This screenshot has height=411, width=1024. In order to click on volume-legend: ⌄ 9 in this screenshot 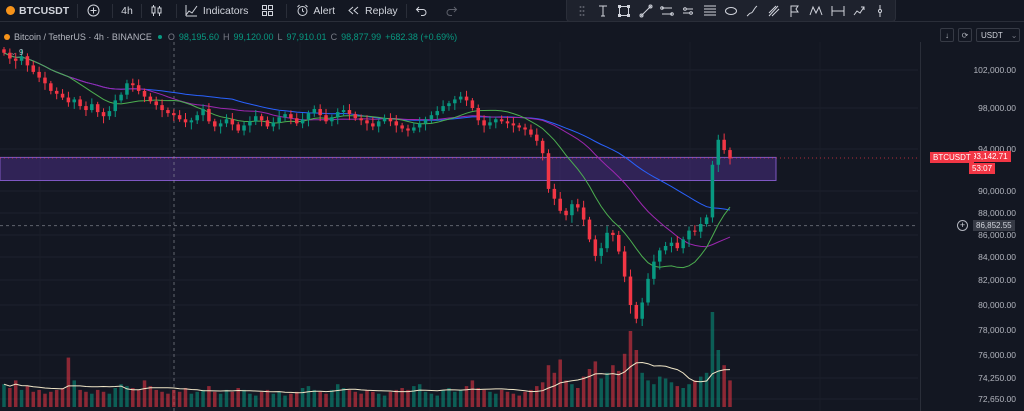, I will do `click(16, 52)`.